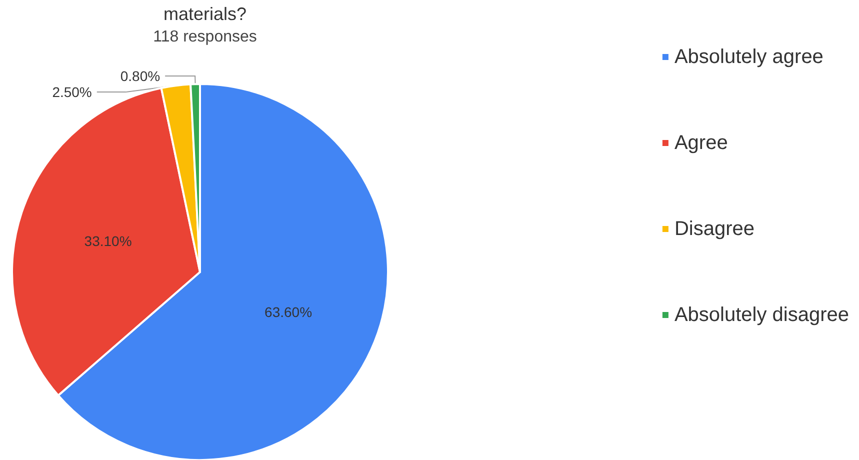 Image resolution: width=859 pixels, height=460 pixels. What do you see at coordinates (108, 241) in the screenshot?
I see `data-label: 33.10%` at bounding box center [108, 241].